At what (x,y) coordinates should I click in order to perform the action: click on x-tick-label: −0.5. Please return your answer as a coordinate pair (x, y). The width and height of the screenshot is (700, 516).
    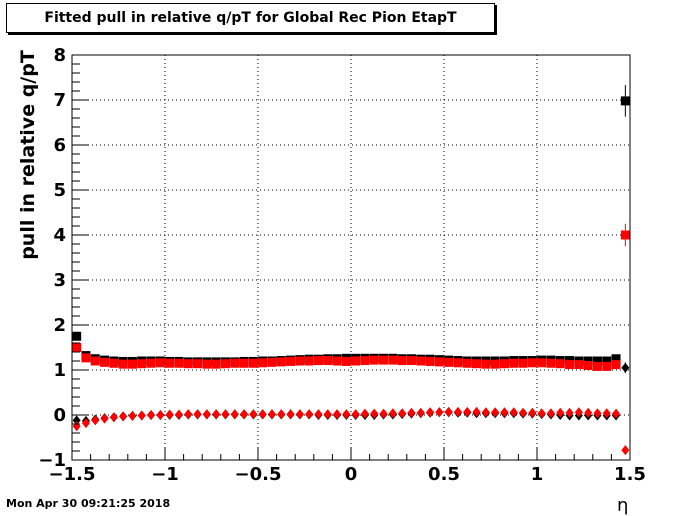
    Looking at the image, I should click on (258, 474).